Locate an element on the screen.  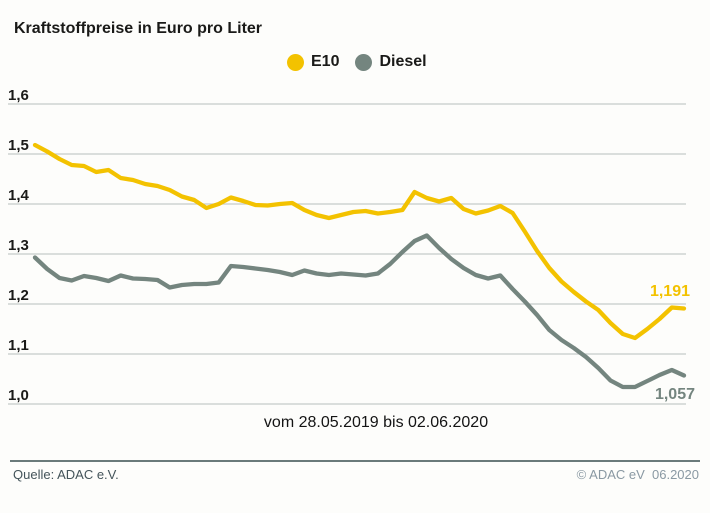
page-title: Kraftstoffpreise in Euro pro Liter is located at coordinates (138, 28).